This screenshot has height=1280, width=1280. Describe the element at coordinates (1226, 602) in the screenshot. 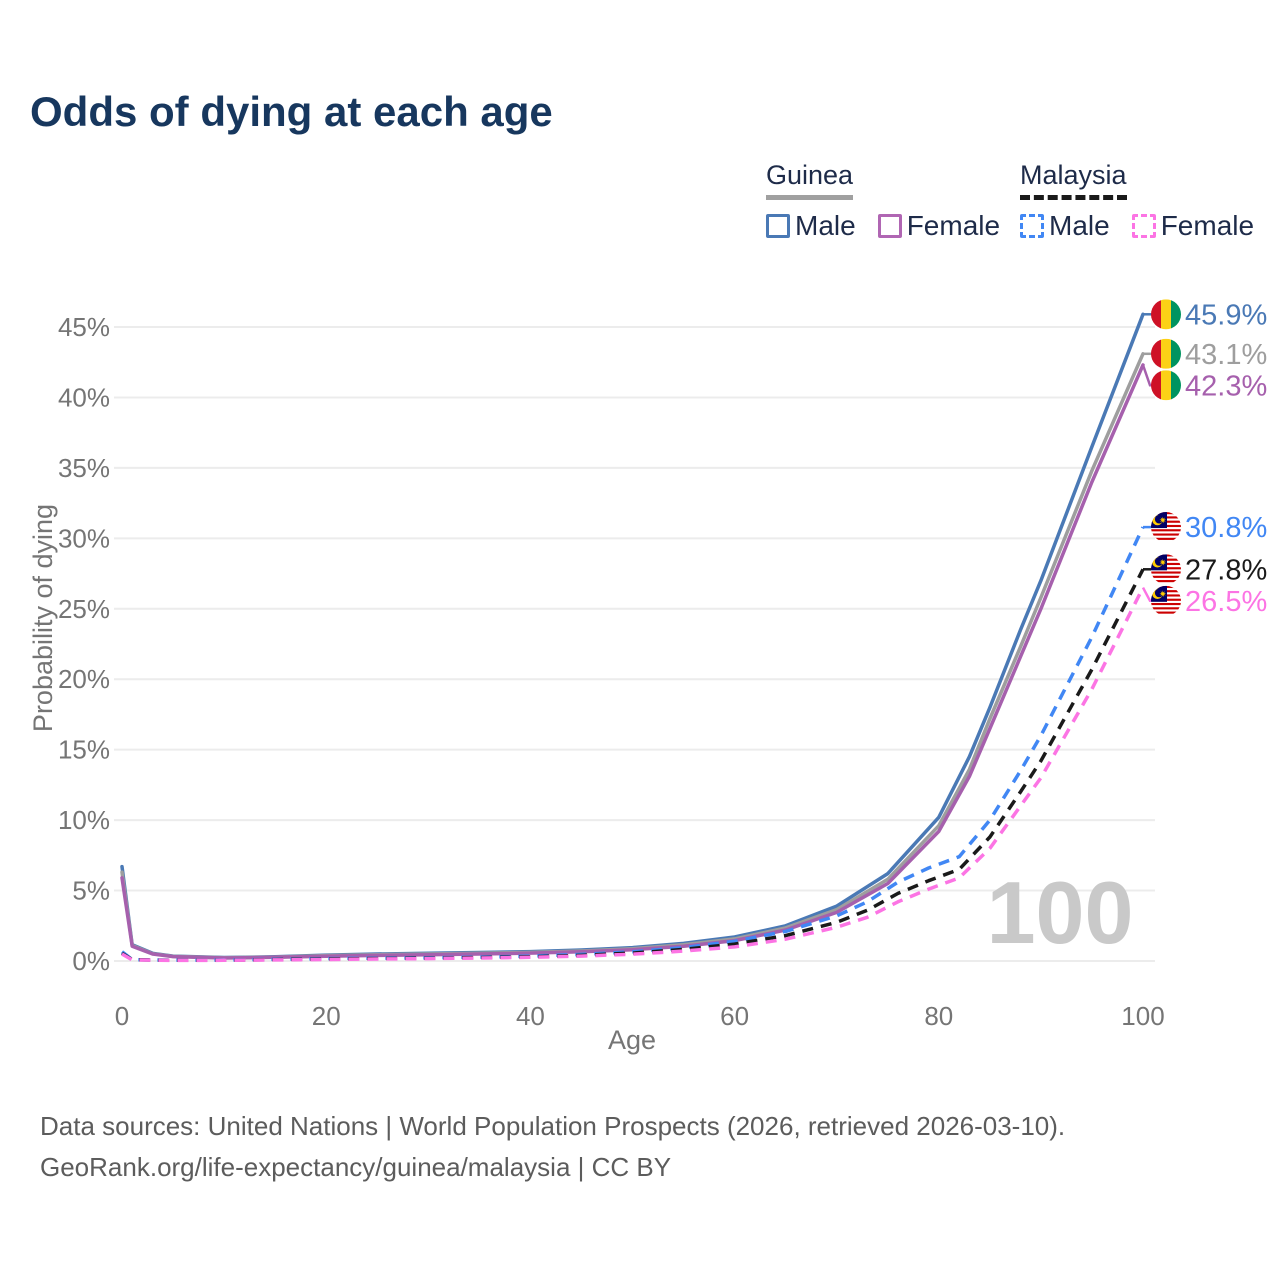

I see `end-label-malaysia-female: 26.5%` at that location.